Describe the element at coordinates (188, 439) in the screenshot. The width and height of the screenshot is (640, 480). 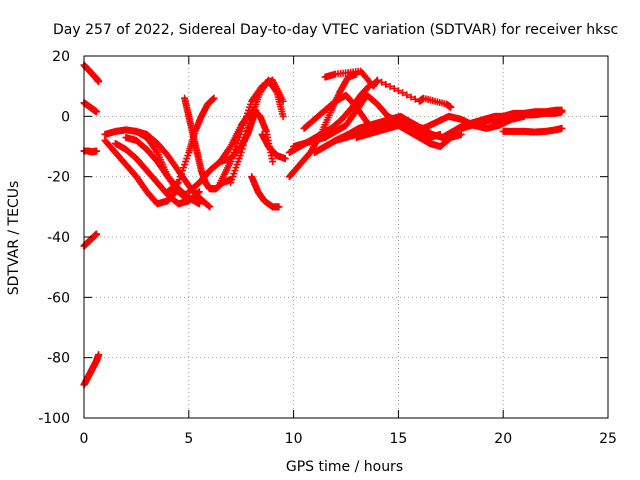
I see `x-tick-label: 5` at that location.